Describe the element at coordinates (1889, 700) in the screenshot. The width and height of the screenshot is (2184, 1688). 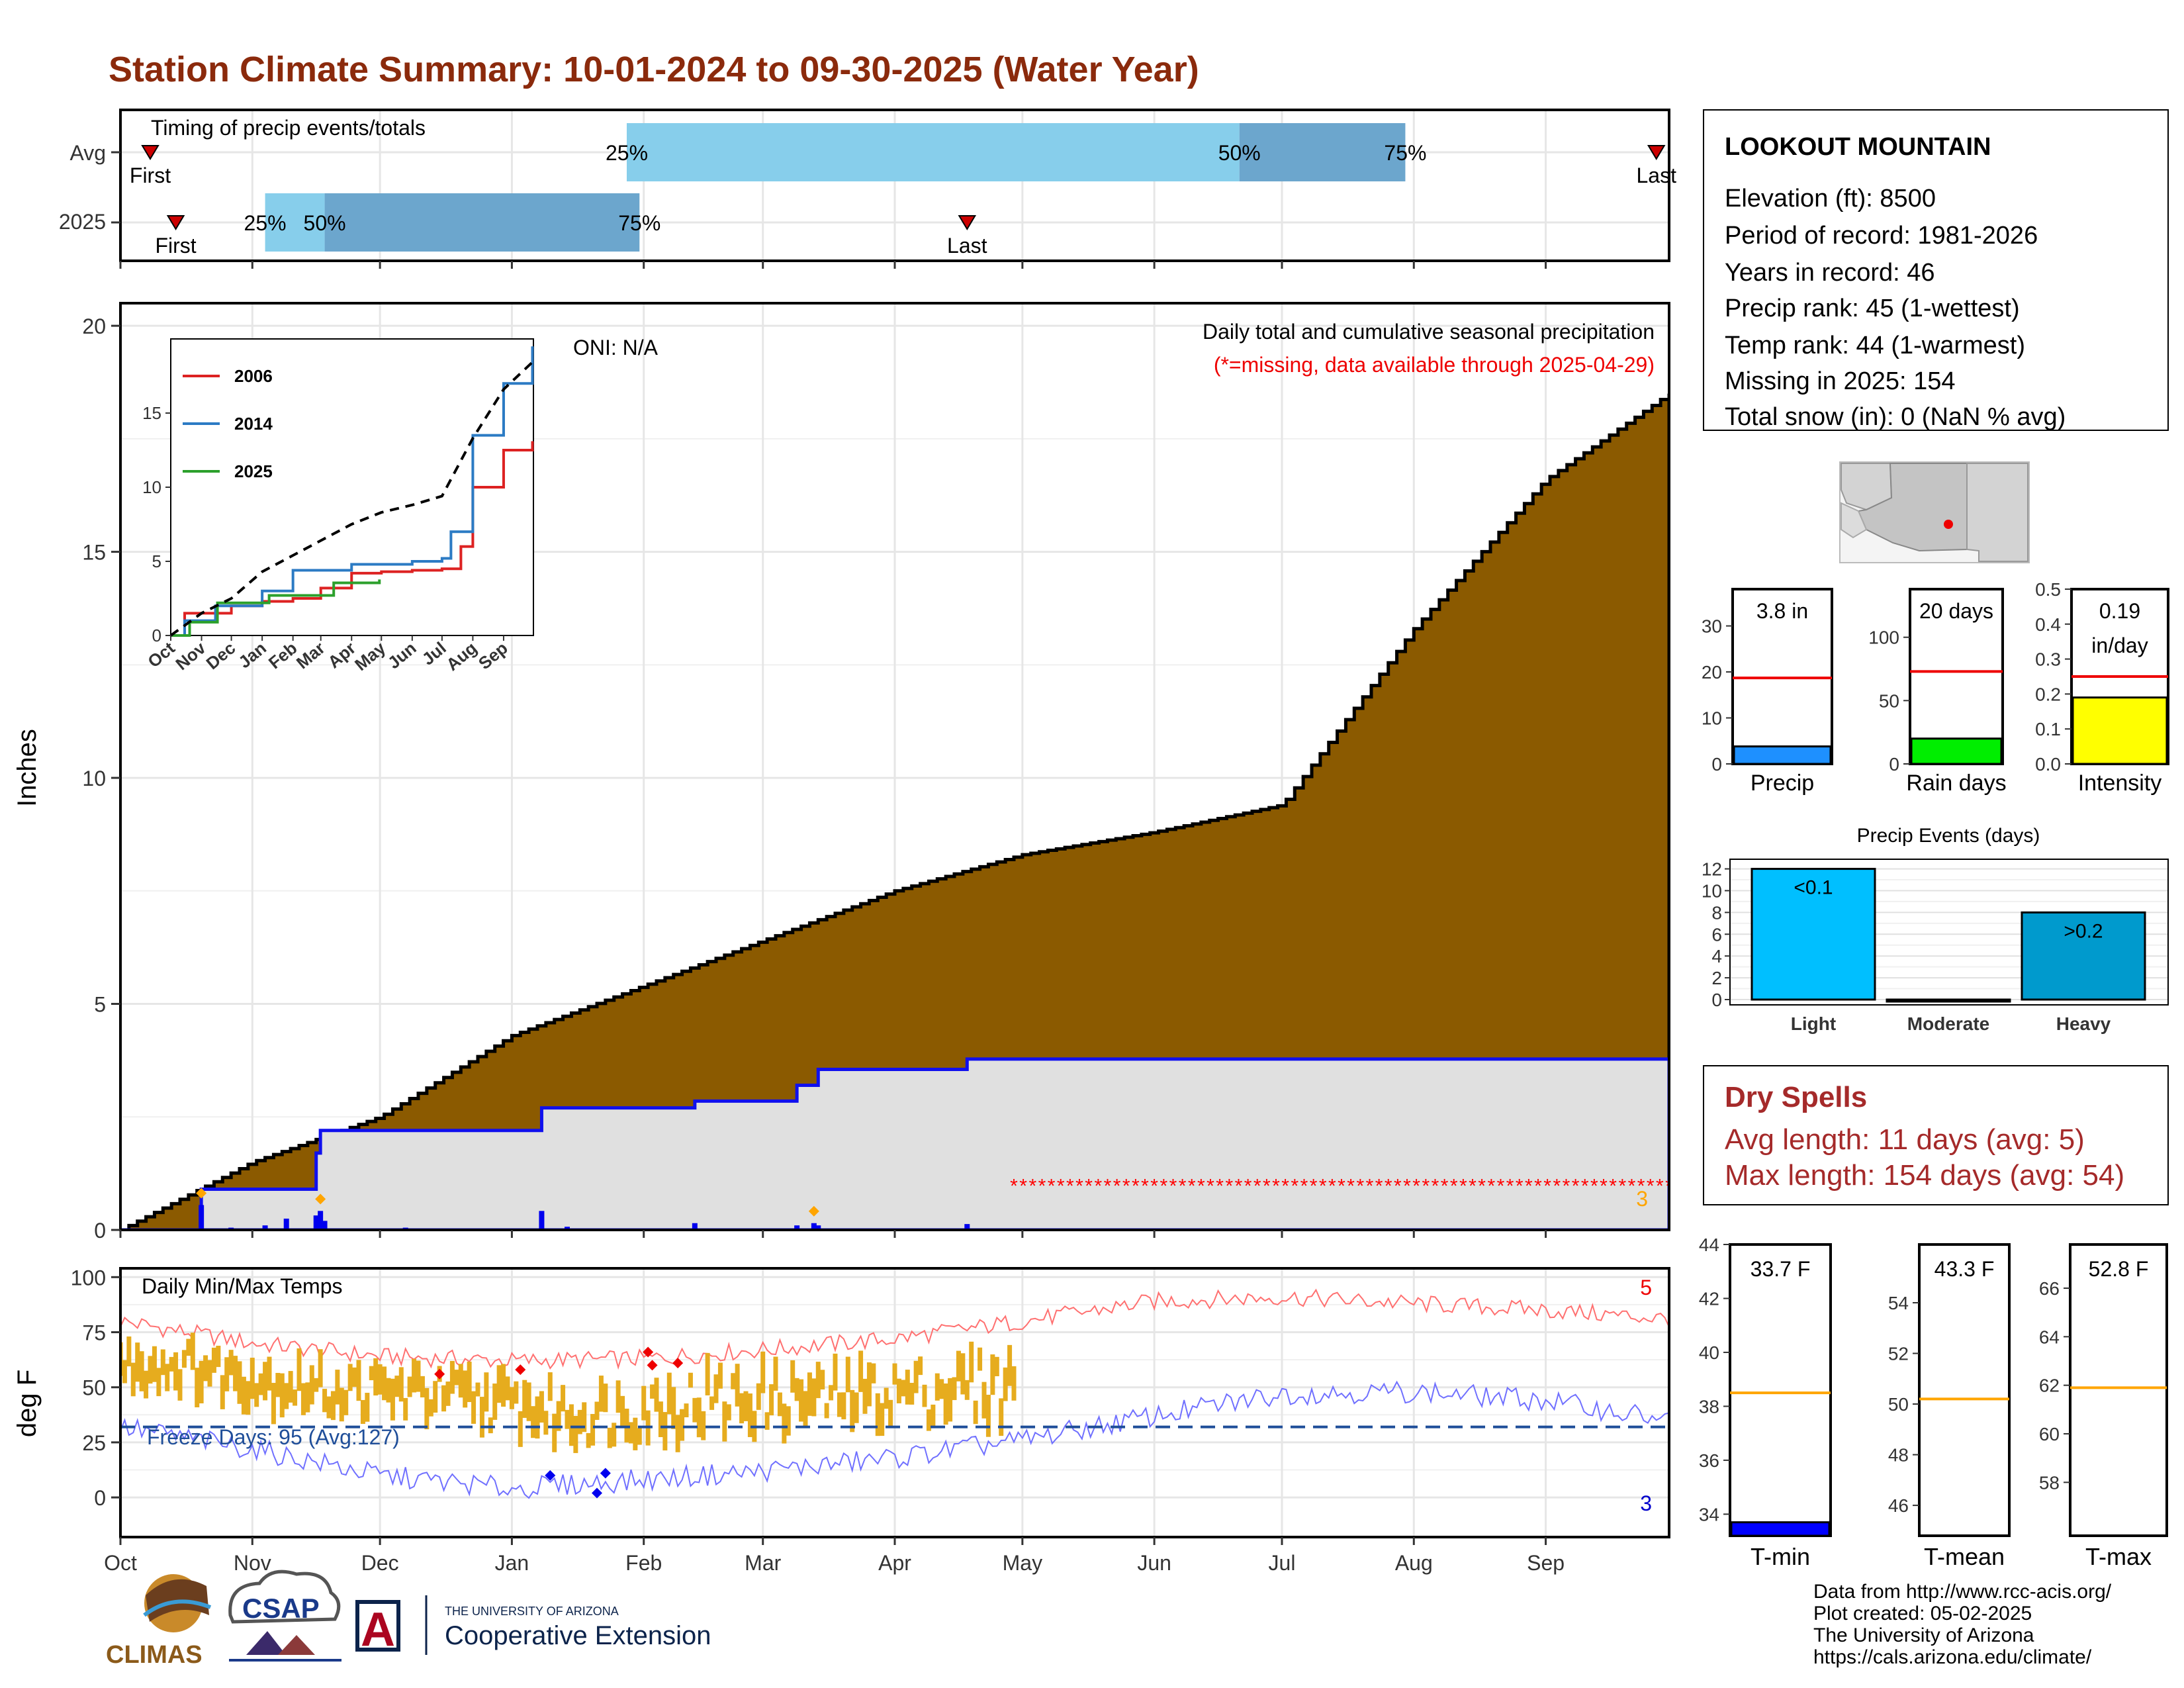
I see `rain-days-tick-label: 50` at that location.